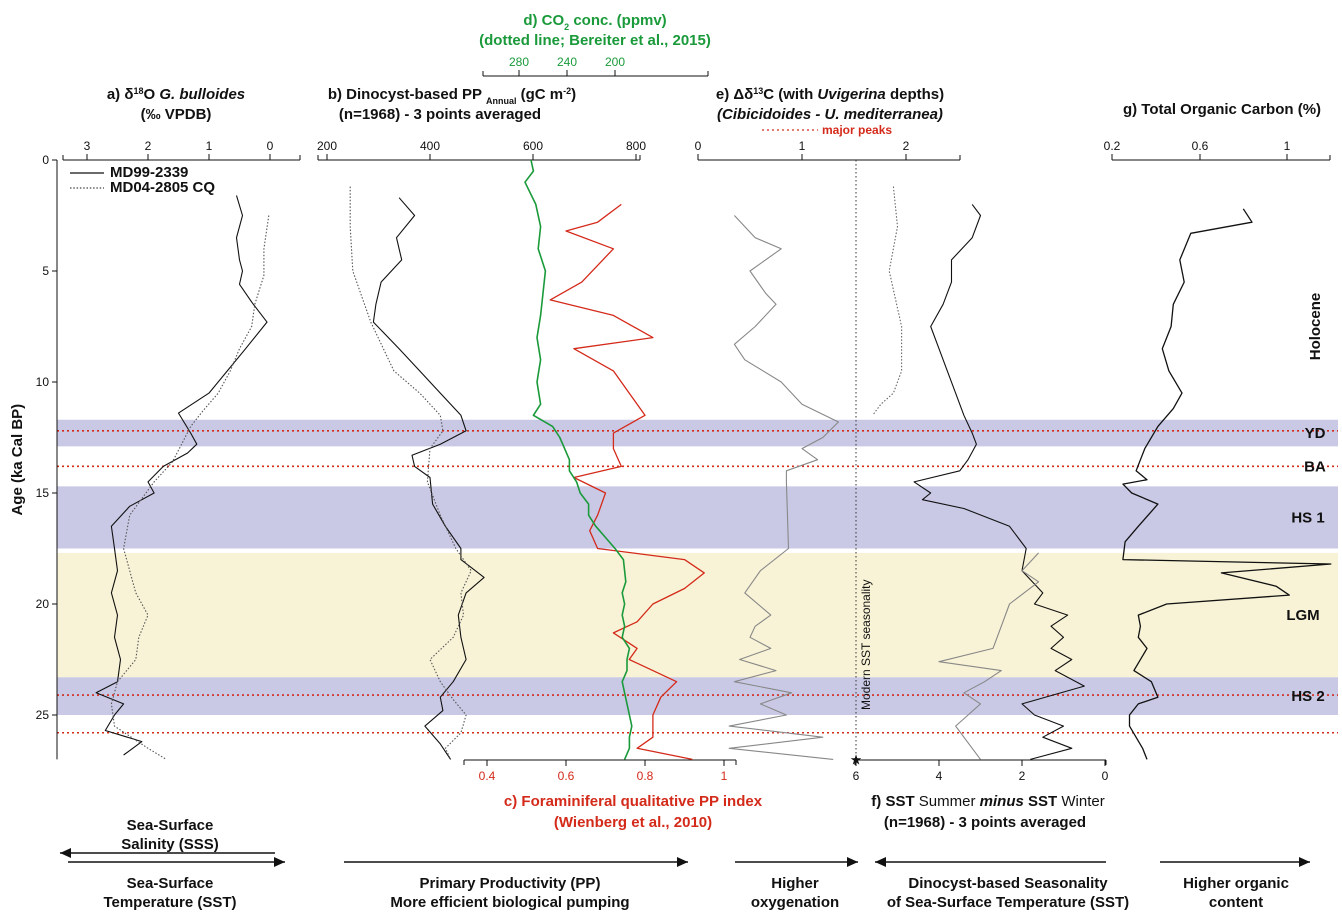 Image resolution: width=1342 pixels, height=912 pixels. I want to click on panel-a-title: a) δ18O G. bulloides, so click(176, 94).